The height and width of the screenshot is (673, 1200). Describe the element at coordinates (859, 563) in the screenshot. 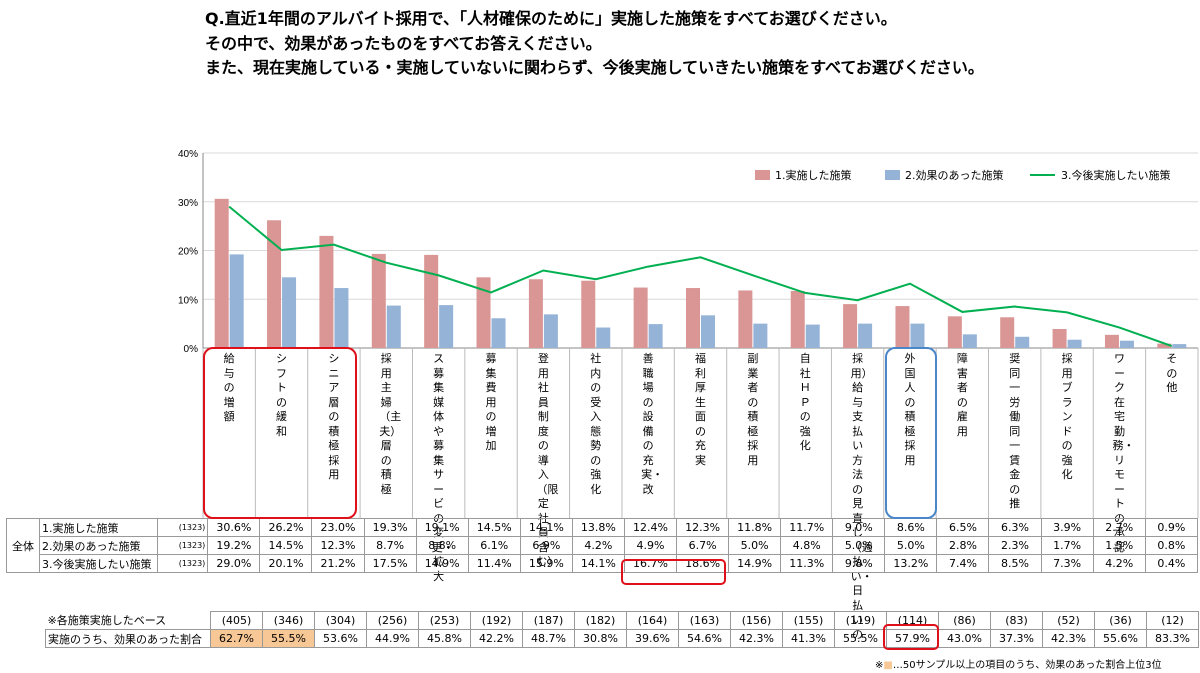

I see `table-cell: 9.8%` at that location.